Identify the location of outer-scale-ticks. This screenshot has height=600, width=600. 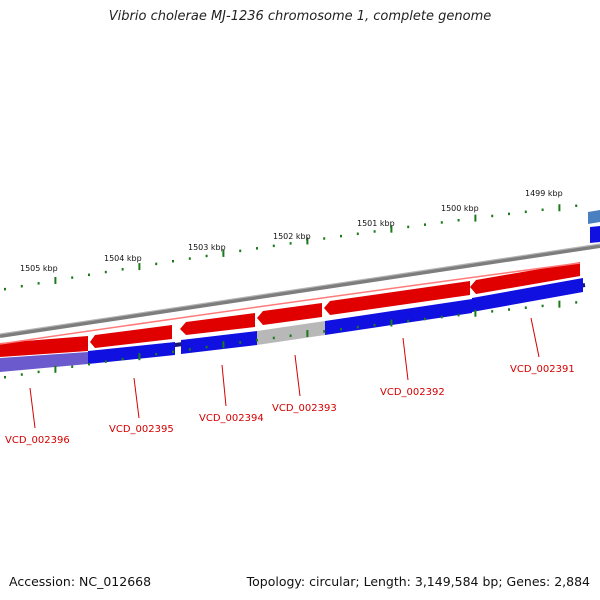
(291, 247).